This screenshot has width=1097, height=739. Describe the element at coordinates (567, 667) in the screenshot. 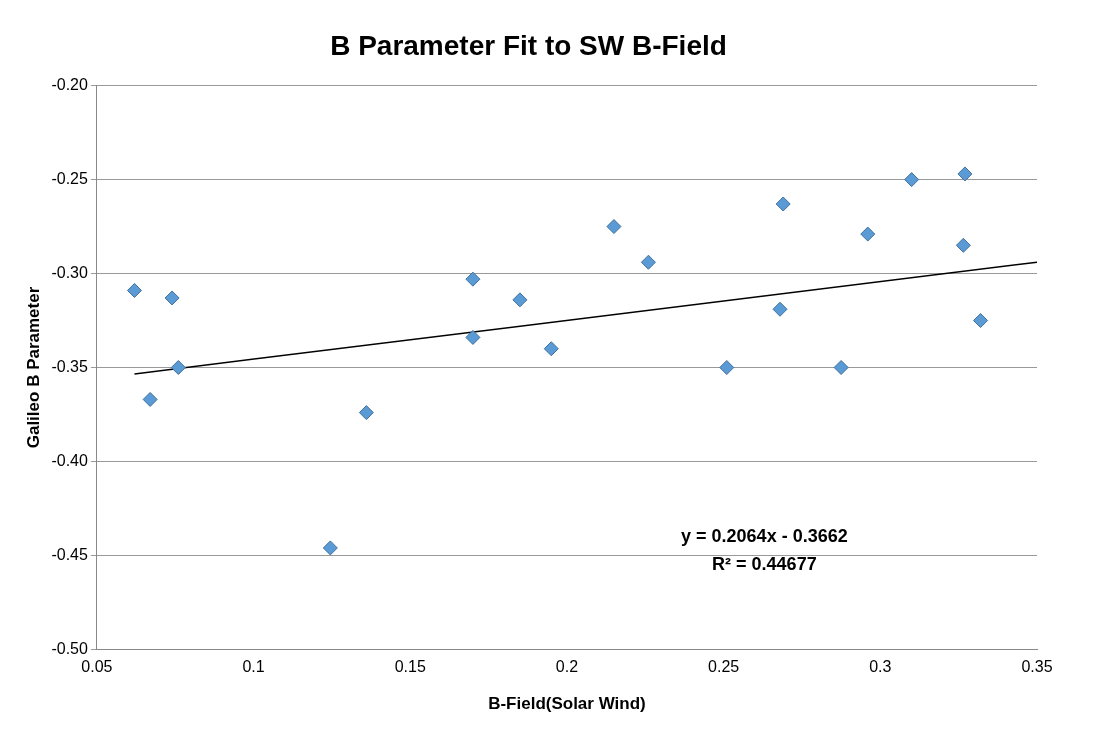

I see `x-tick-label: 0.2` at that location.